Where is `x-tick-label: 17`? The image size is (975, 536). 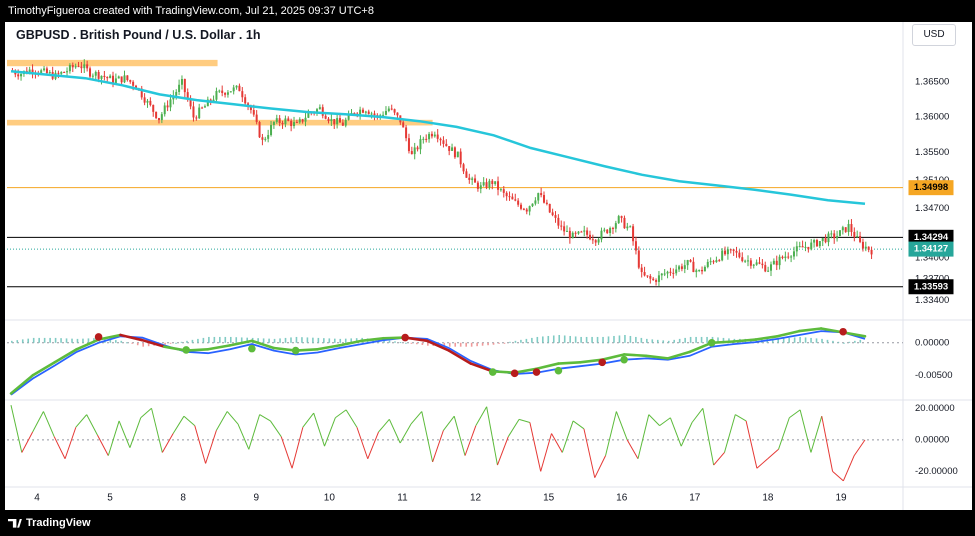 x-tick-label: 17 is located at coordinates (695, 498).